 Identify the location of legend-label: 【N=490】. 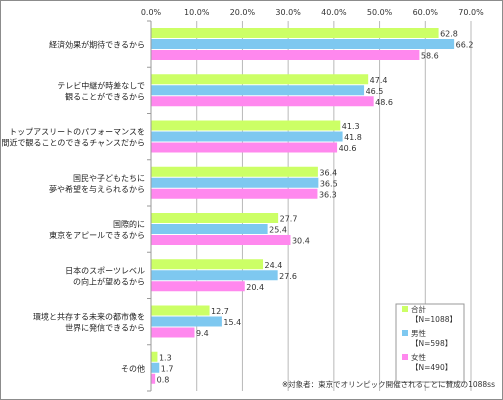
(431, 367).